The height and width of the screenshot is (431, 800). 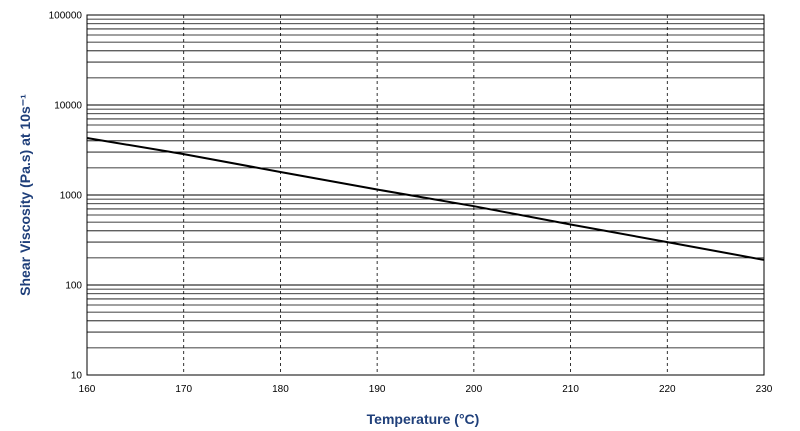 I want to click on x-tick-label: 190, so click(x=377, y=389).